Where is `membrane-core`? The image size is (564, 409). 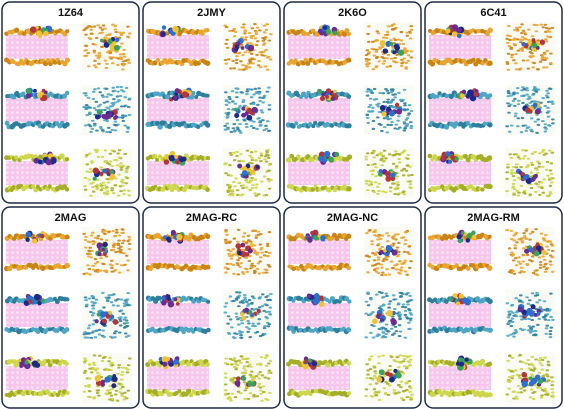
membrane-core is located at coordinates (460, 315).